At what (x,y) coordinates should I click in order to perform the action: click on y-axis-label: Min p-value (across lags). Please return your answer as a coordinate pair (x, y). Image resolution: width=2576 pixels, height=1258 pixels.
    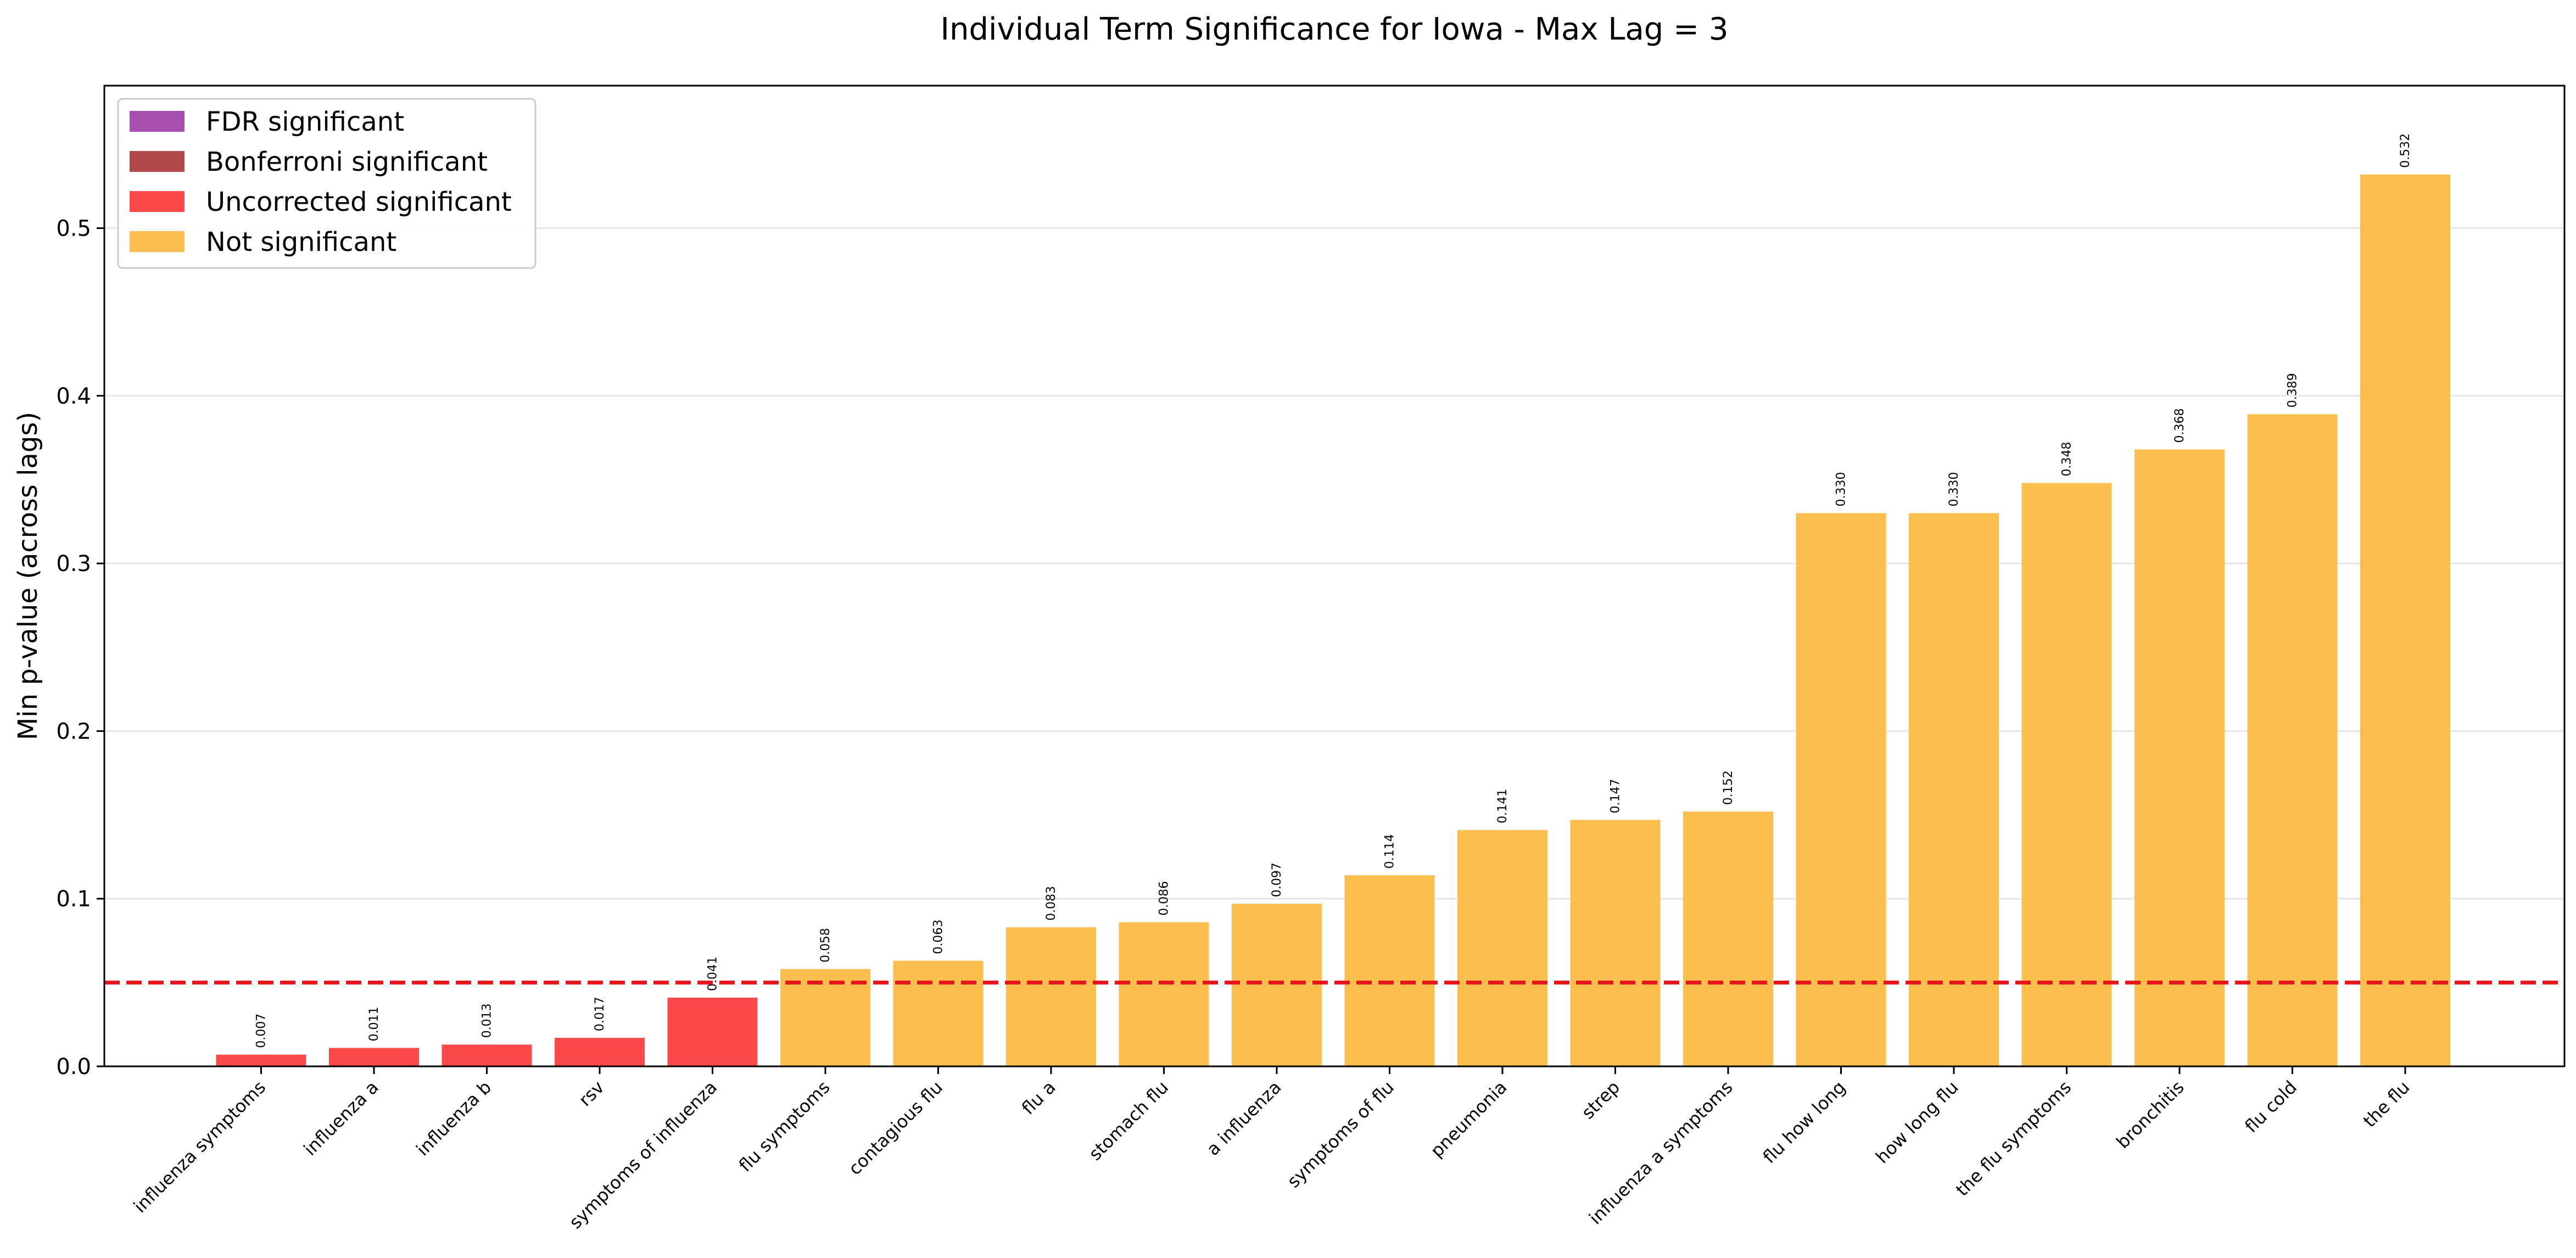
    Looking at the image, I should click on (28, 576).